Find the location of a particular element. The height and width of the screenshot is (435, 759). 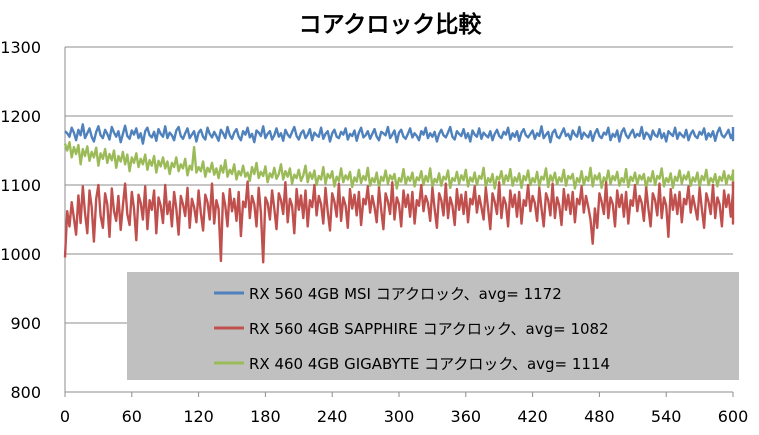

chart-title: コアクロック比較 is located at coordinates (391, 24).